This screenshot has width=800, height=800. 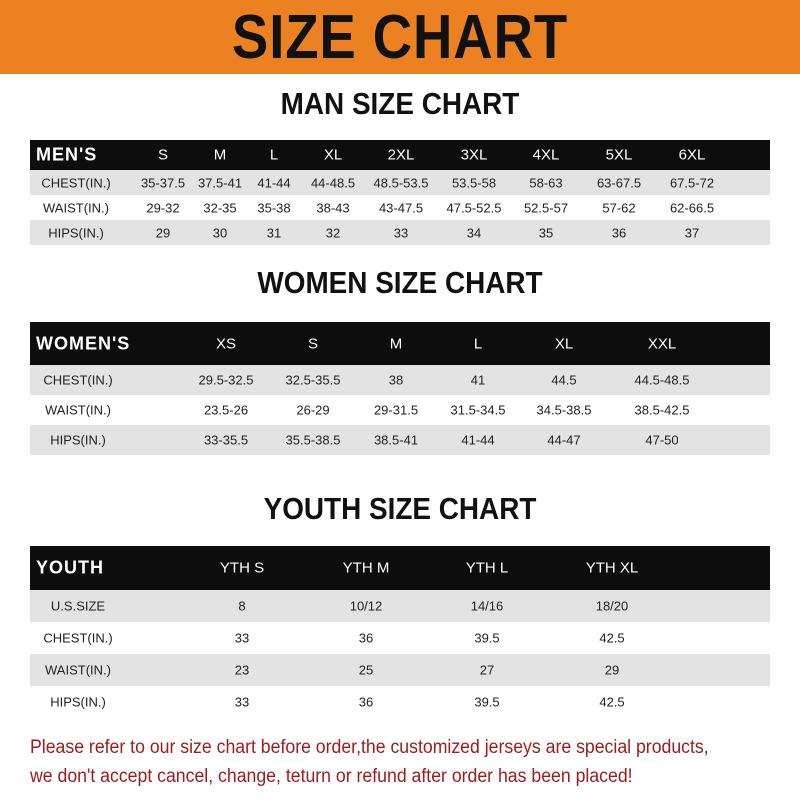 I want to click on size-header-cell: 4XL, so click(x=546, y=155).